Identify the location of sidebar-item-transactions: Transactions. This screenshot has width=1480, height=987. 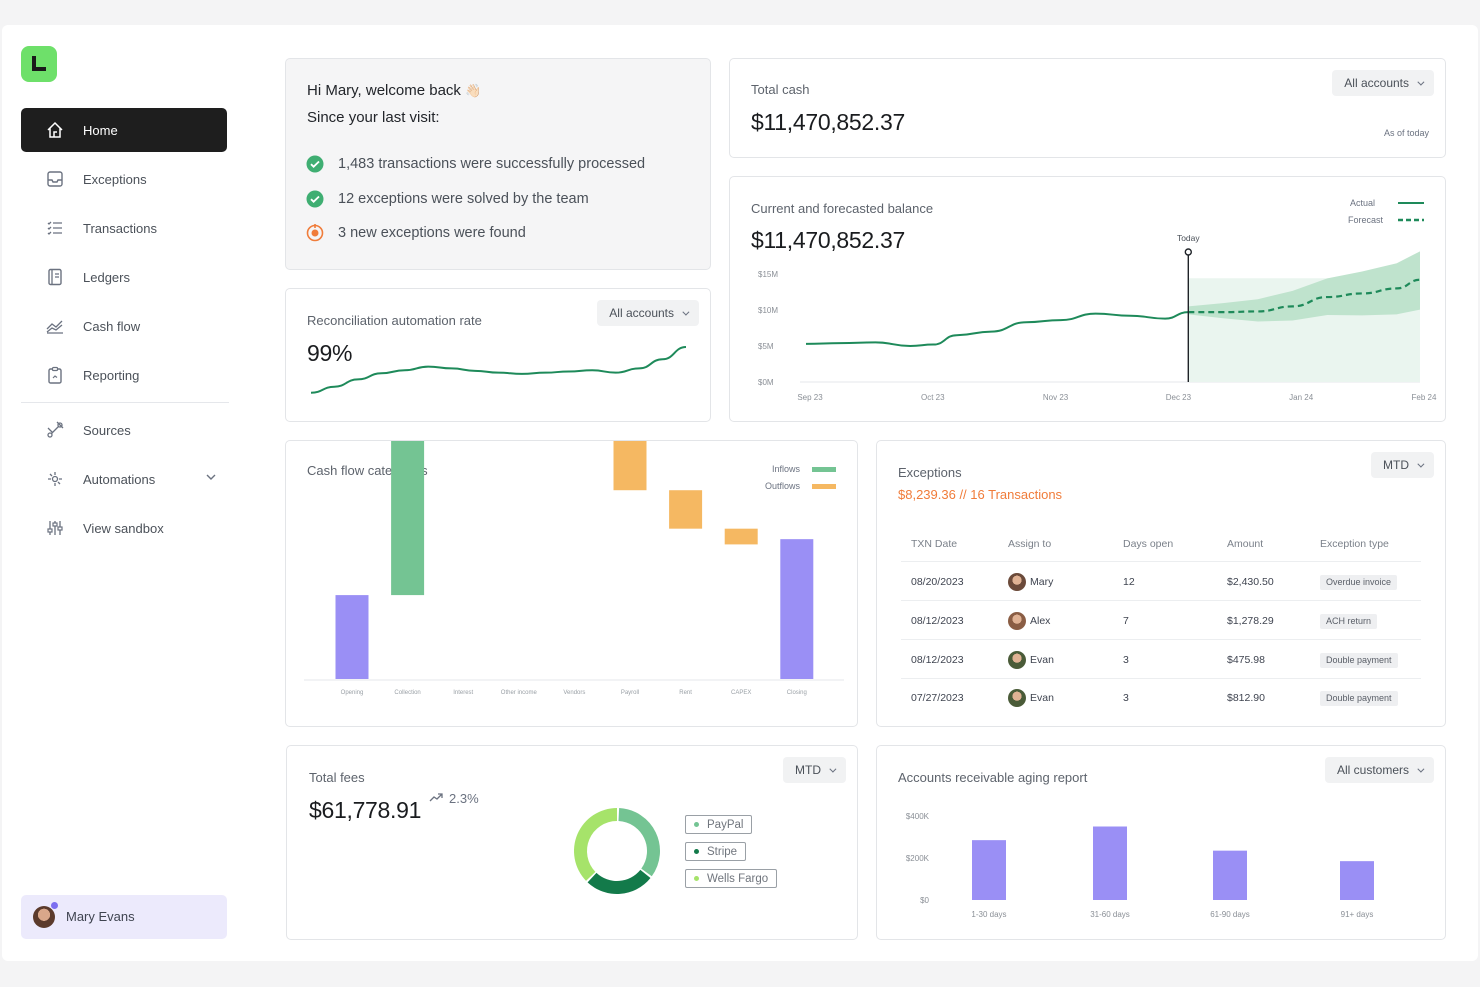
(124, 228).